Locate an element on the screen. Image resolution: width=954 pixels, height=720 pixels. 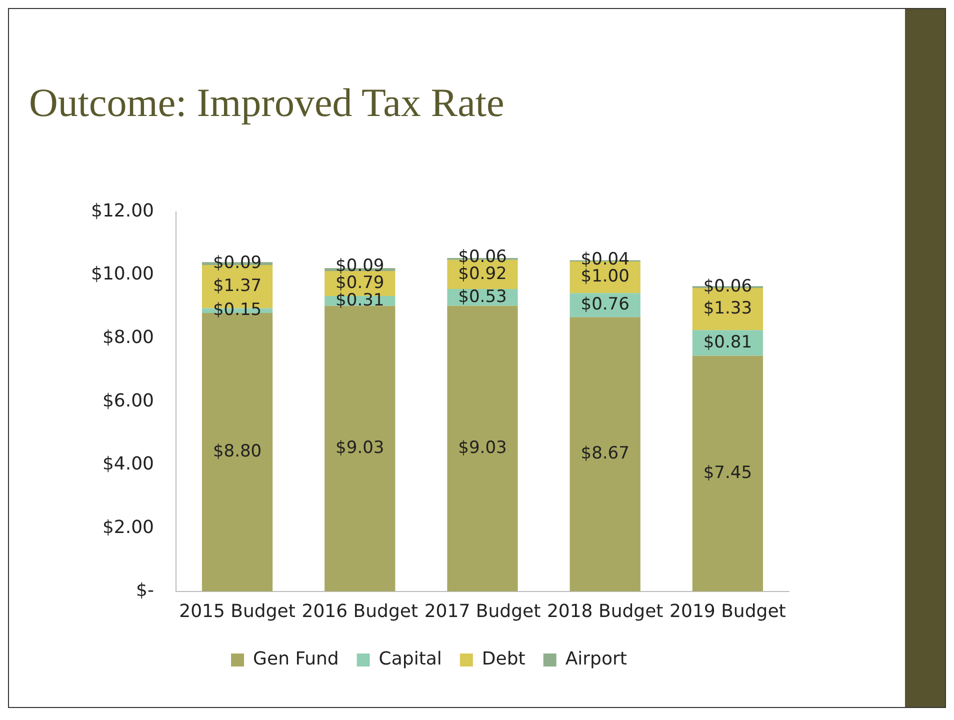
y-tick-label: $4.00 is located at coordinates (128, 464).